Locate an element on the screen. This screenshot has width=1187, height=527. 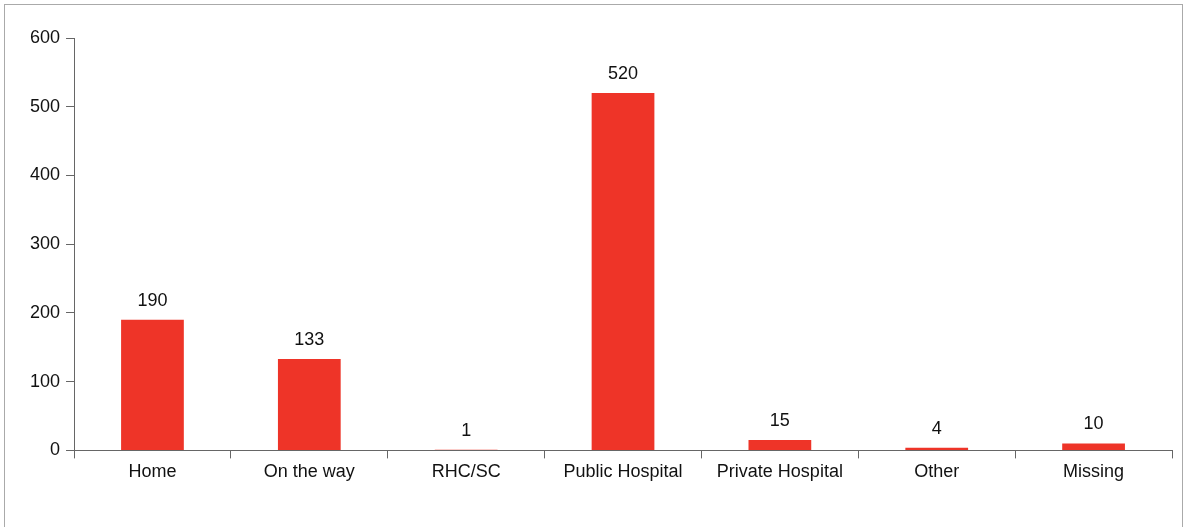
x-tick-label: Missing is located at coordinates (1094, 471).